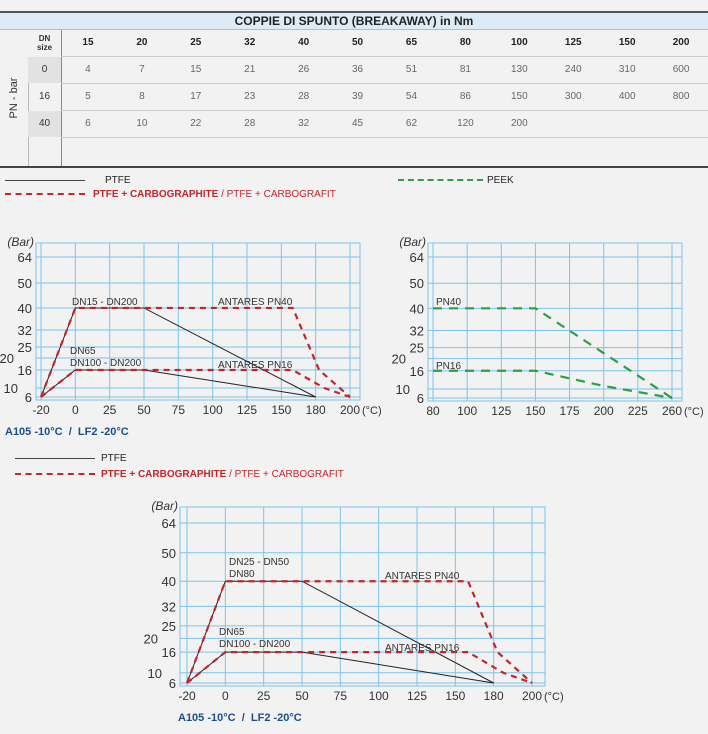 This screenshot has height=734, width=708. What do you see at coordinates (259, 562) in the screenshot?
I see `chart-annotation: DN25 - DN50` at bounding box center [259, 562].